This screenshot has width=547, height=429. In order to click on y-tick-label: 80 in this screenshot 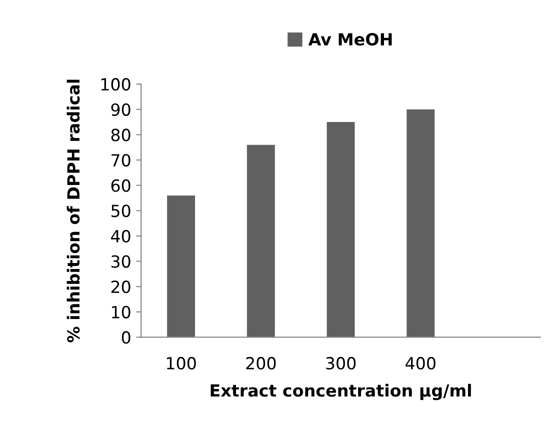, I will do `click(120, 135)`.